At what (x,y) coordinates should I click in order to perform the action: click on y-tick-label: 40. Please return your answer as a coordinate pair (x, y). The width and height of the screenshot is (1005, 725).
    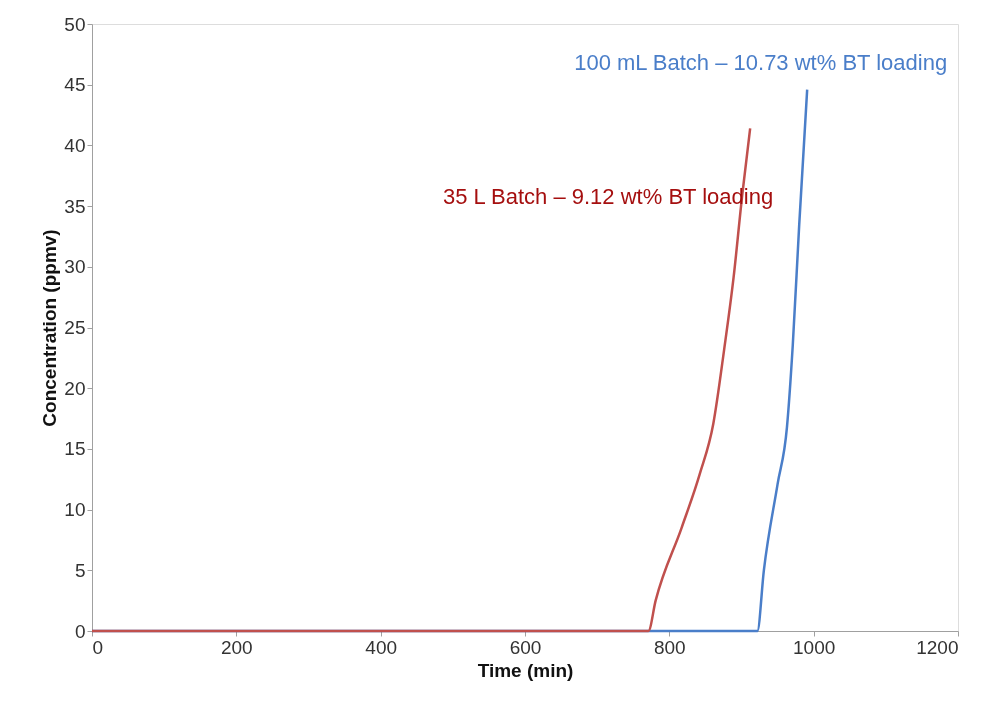
    Looking at the image, I should click on (75, 145).